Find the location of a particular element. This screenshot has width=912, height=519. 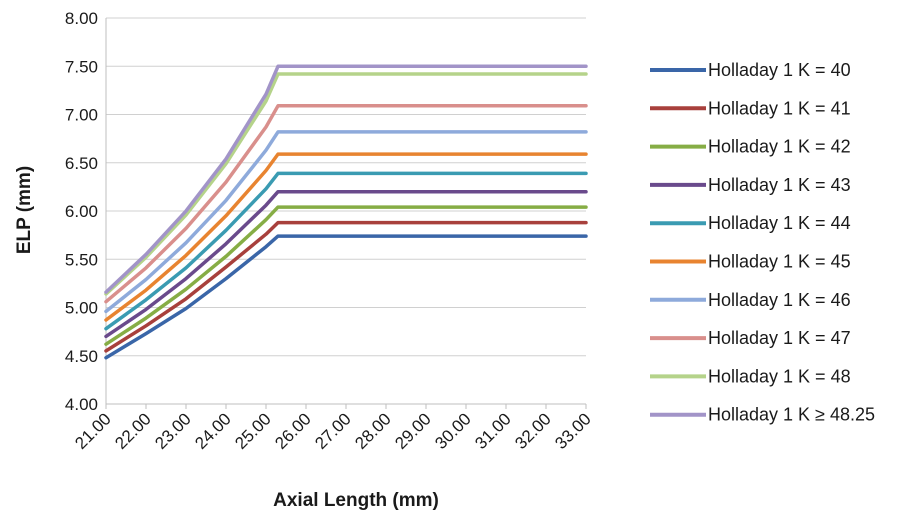

y-tick-label: 6.00 is located at coordinates (81, 211).